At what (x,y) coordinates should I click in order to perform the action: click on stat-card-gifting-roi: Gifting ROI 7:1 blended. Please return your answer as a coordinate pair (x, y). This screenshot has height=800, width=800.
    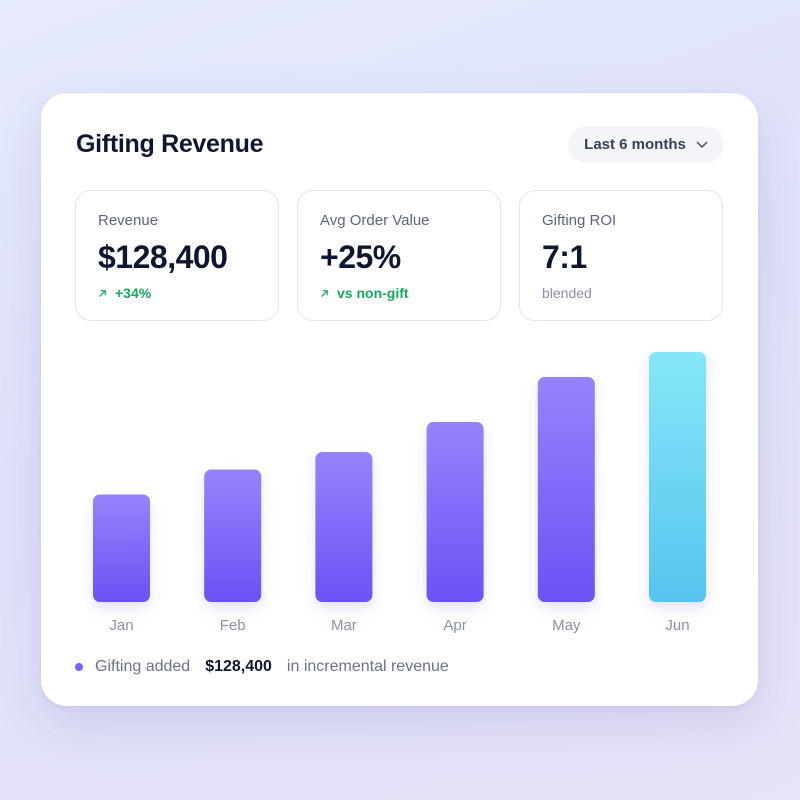
    Looking at the image, I should click on (621, 255).